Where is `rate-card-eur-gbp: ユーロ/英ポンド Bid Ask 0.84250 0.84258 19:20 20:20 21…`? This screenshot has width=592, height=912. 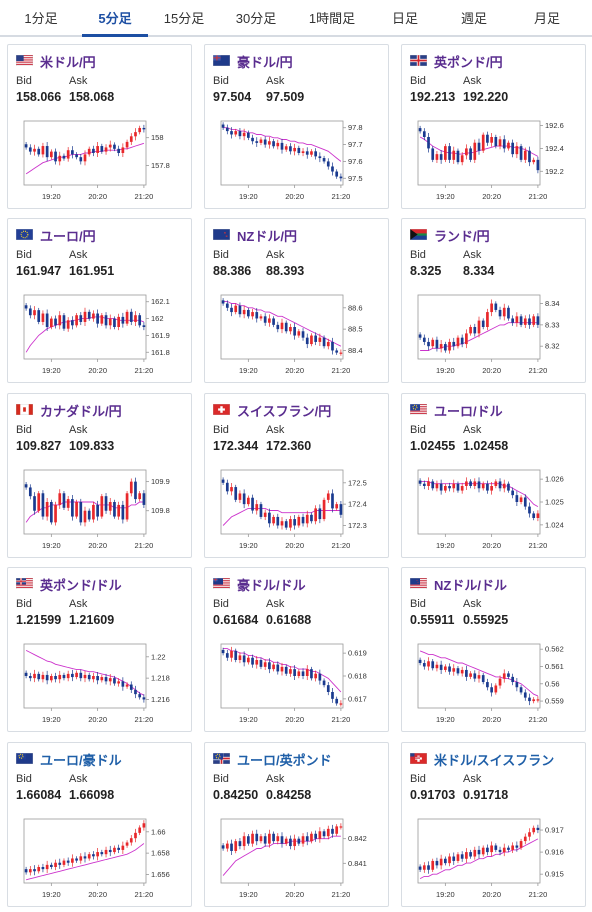
rate-card-eur-gbp: ユーロ/英ポンド Bid Ask 0.84250 0.84258 19:20 20:20 21… is located at coordinates (296, 824).